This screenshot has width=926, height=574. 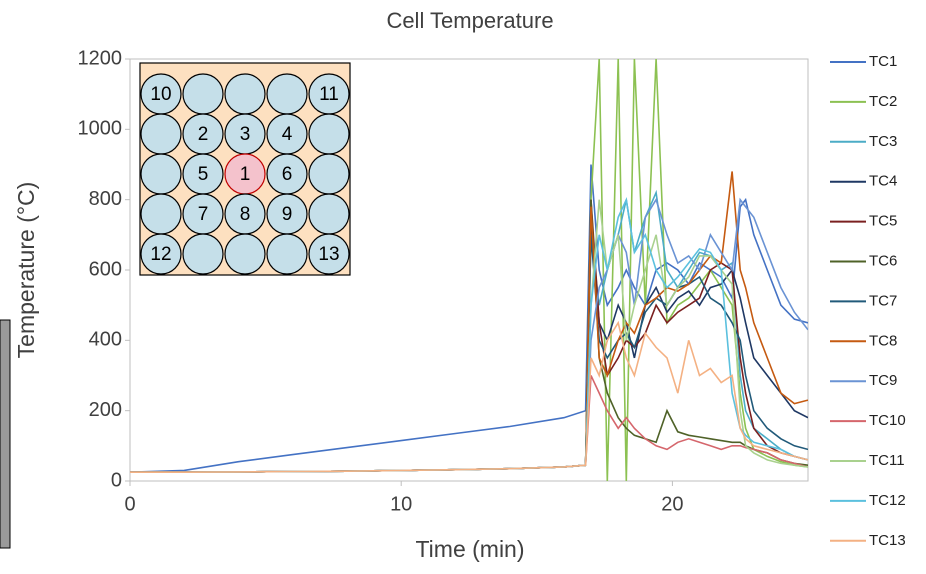 I want to click on y-tick-label: 1000, so click(x=100, y=129).